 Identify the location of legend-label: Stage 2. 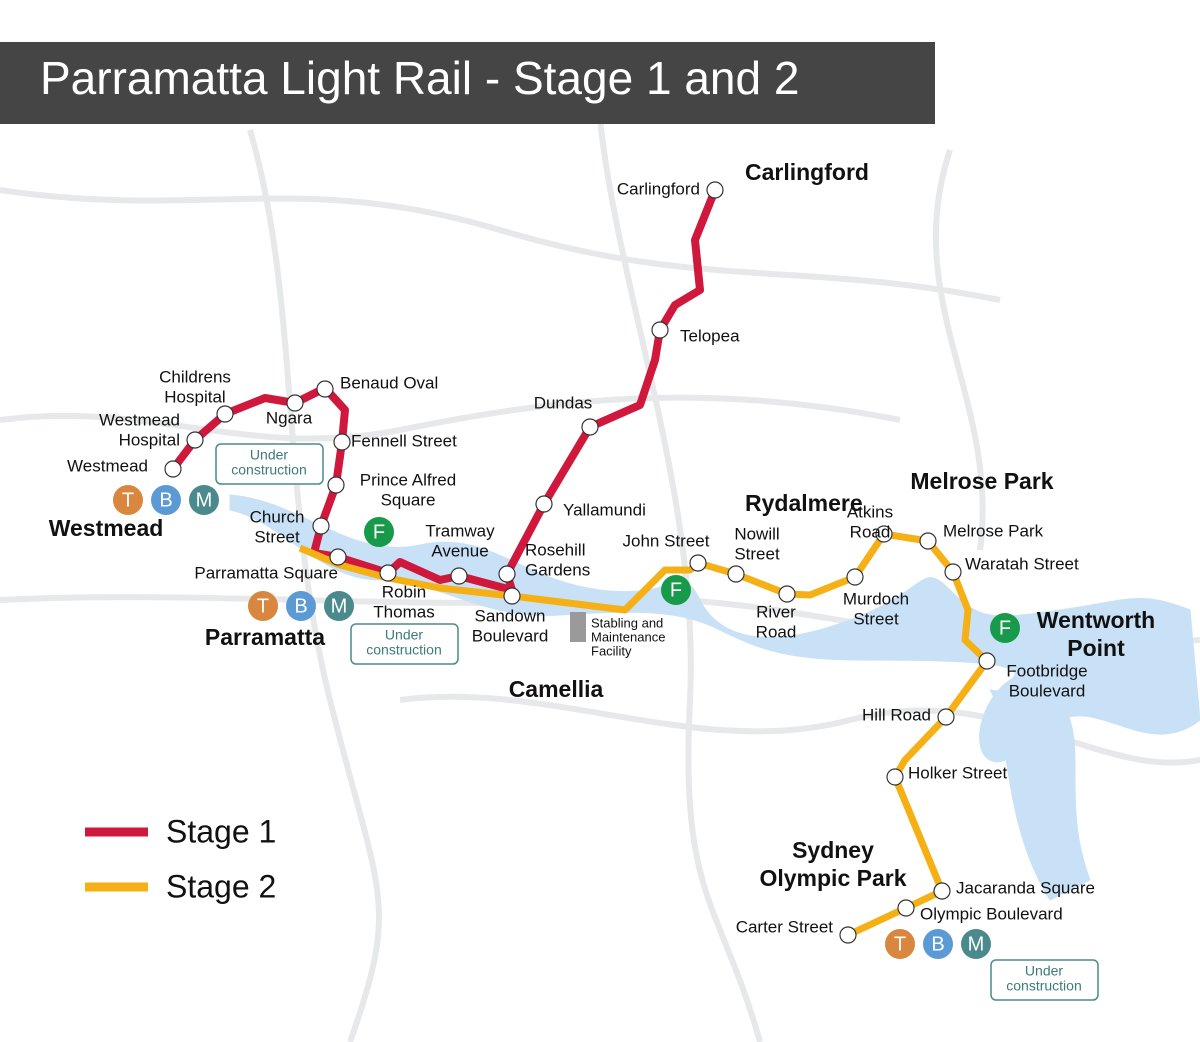
(221, 886).